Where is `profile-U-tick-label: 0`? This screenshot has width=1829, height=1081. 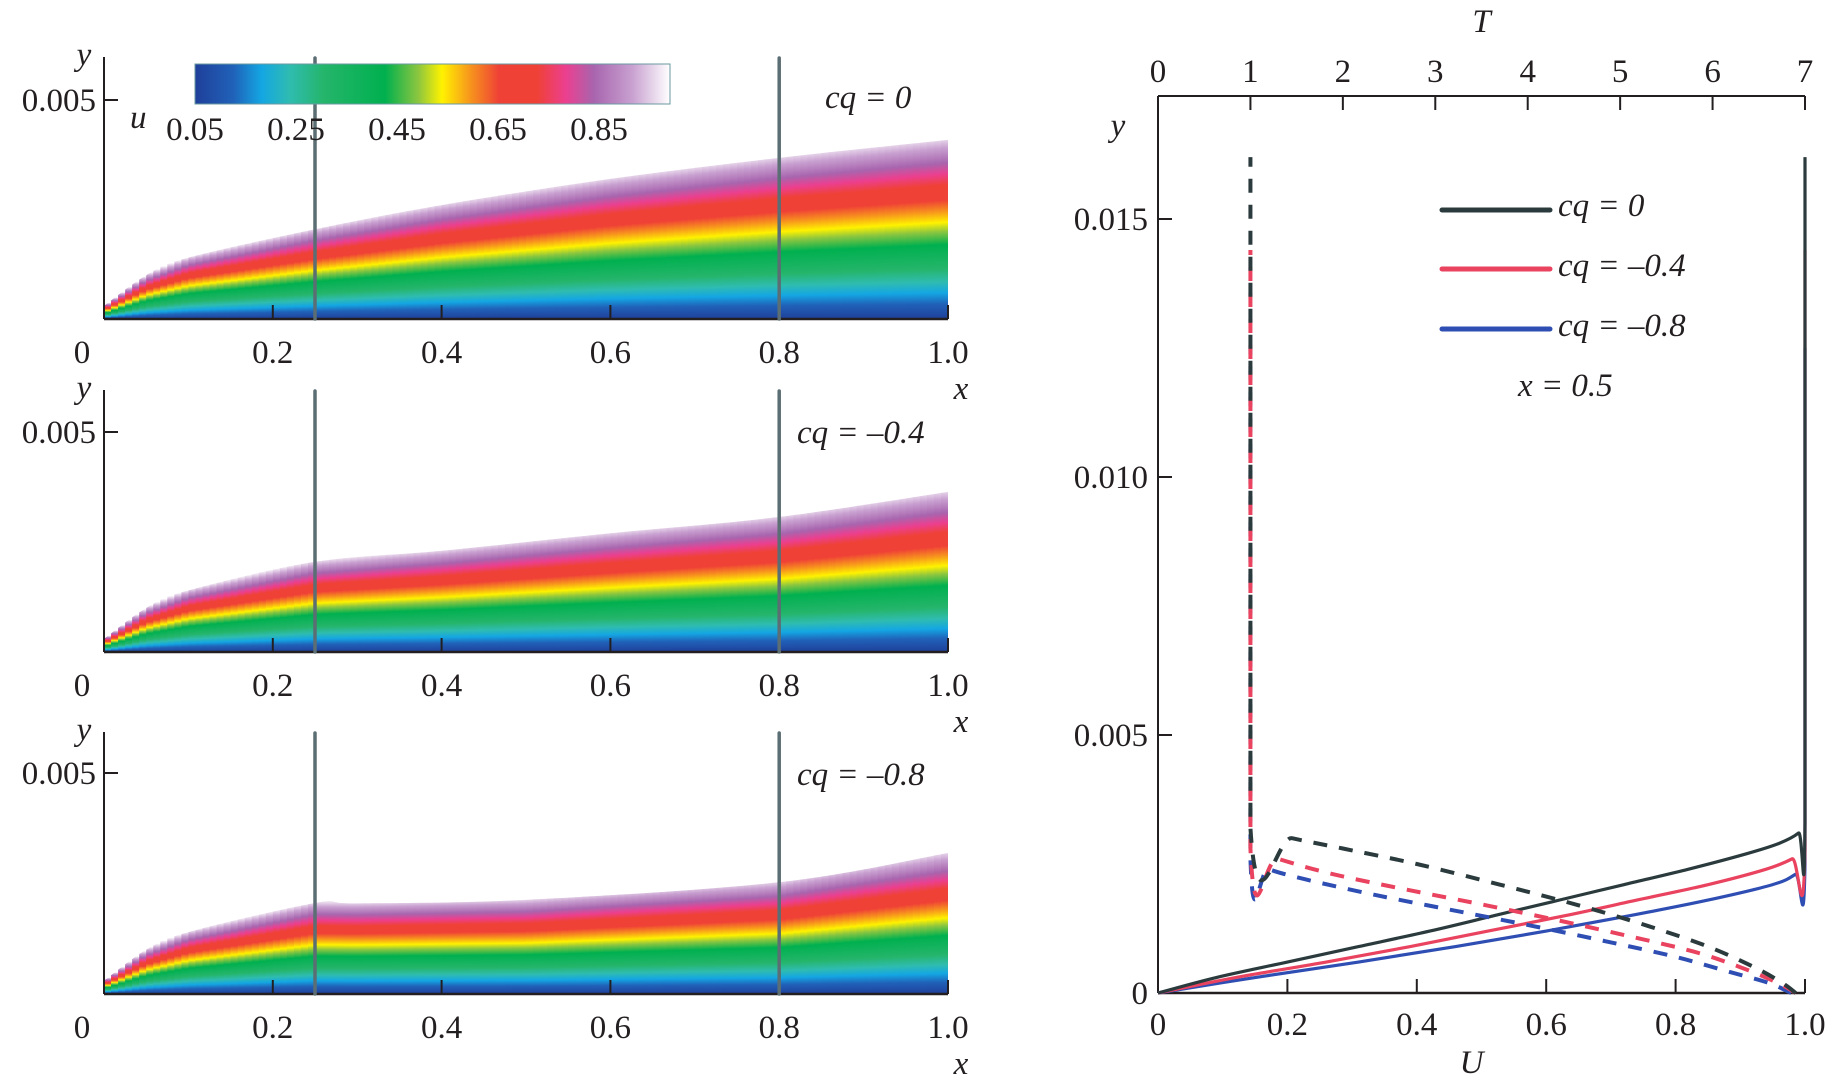
profile-U-tick-label: 0 is located at coordinates (1158, 1025).